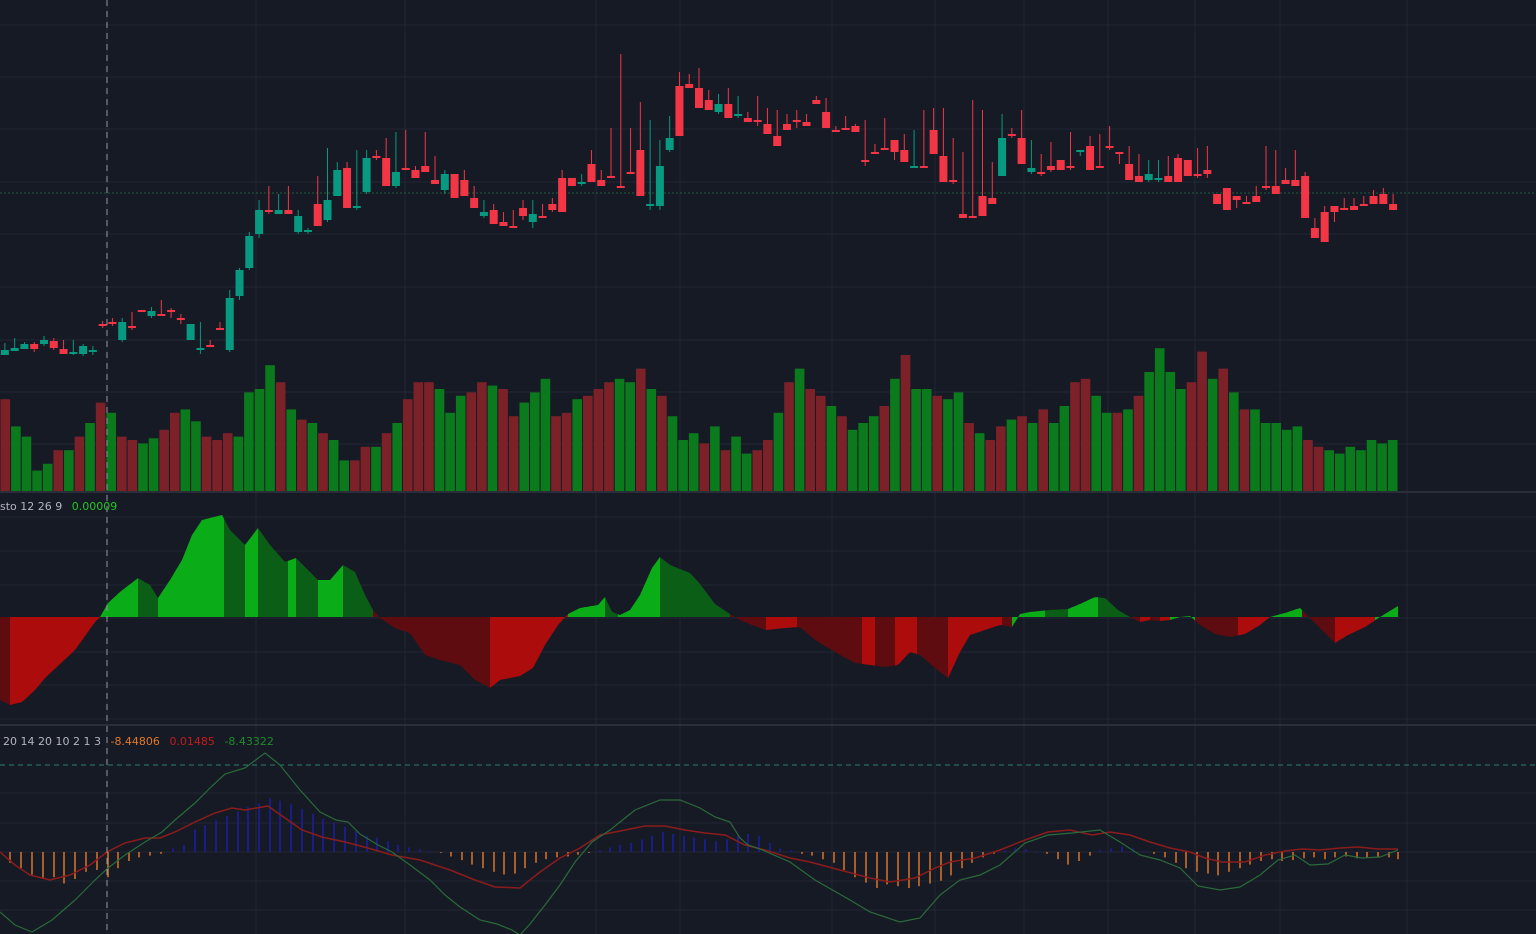 Image resolution: width=1536 pixels, height=934 pixels. I want to click on macd-legend-value-signal: -8.43322, so click(249, 741).